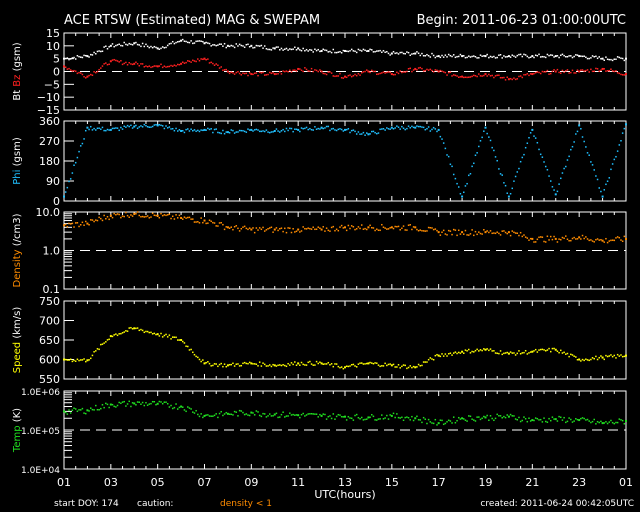  Describe the element at coordinates (192, 20) in the screenshot. I see `chart-title: ACE RTSW (Estimated) MAG & SWEPAM` at that location.